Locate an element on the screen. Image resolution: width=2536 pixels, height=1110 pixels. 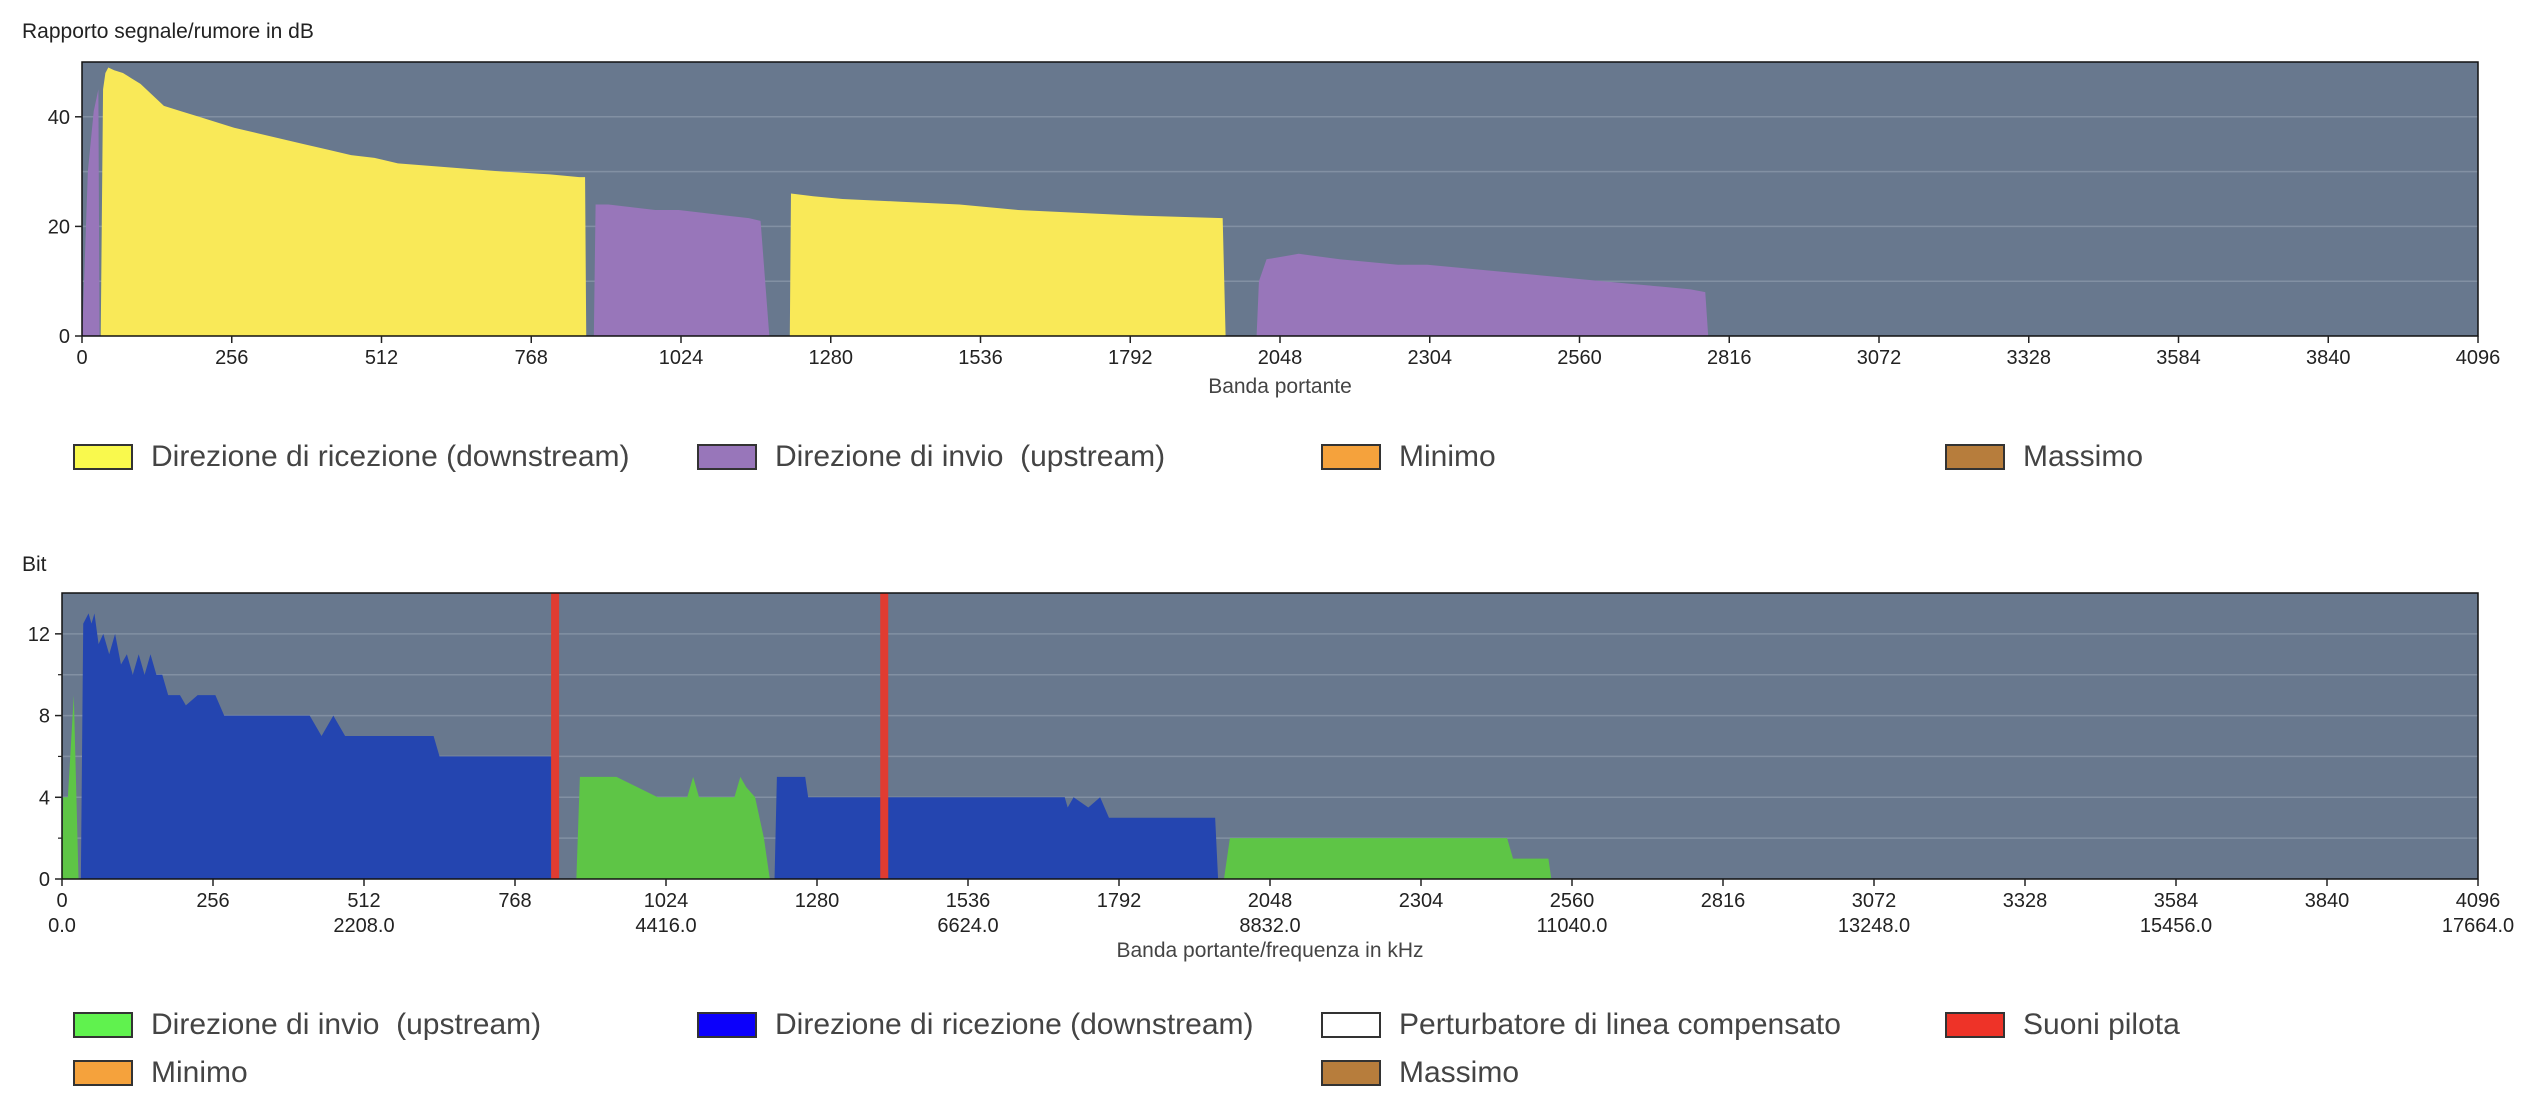
legend-swatch-upstream is located at coordinates (727, 457).